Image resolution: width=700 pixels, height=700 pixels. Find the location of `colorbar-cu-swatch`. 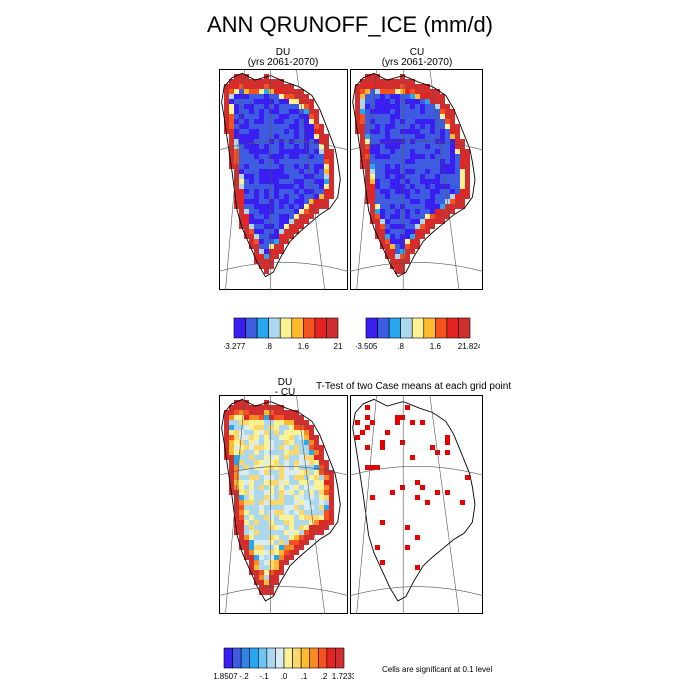

colorbar-cu-swatch is located at coordinates (429, 328).